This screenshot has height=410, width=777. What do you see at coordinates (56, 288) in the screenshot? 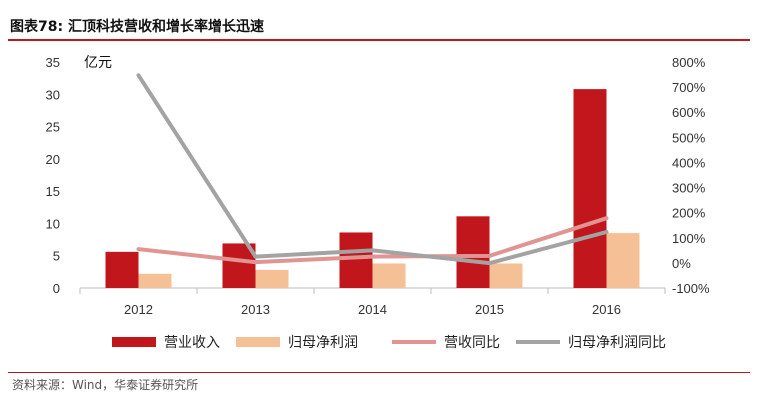
I see `y-left-tick-label: 0` at bounding box center [56, 288].